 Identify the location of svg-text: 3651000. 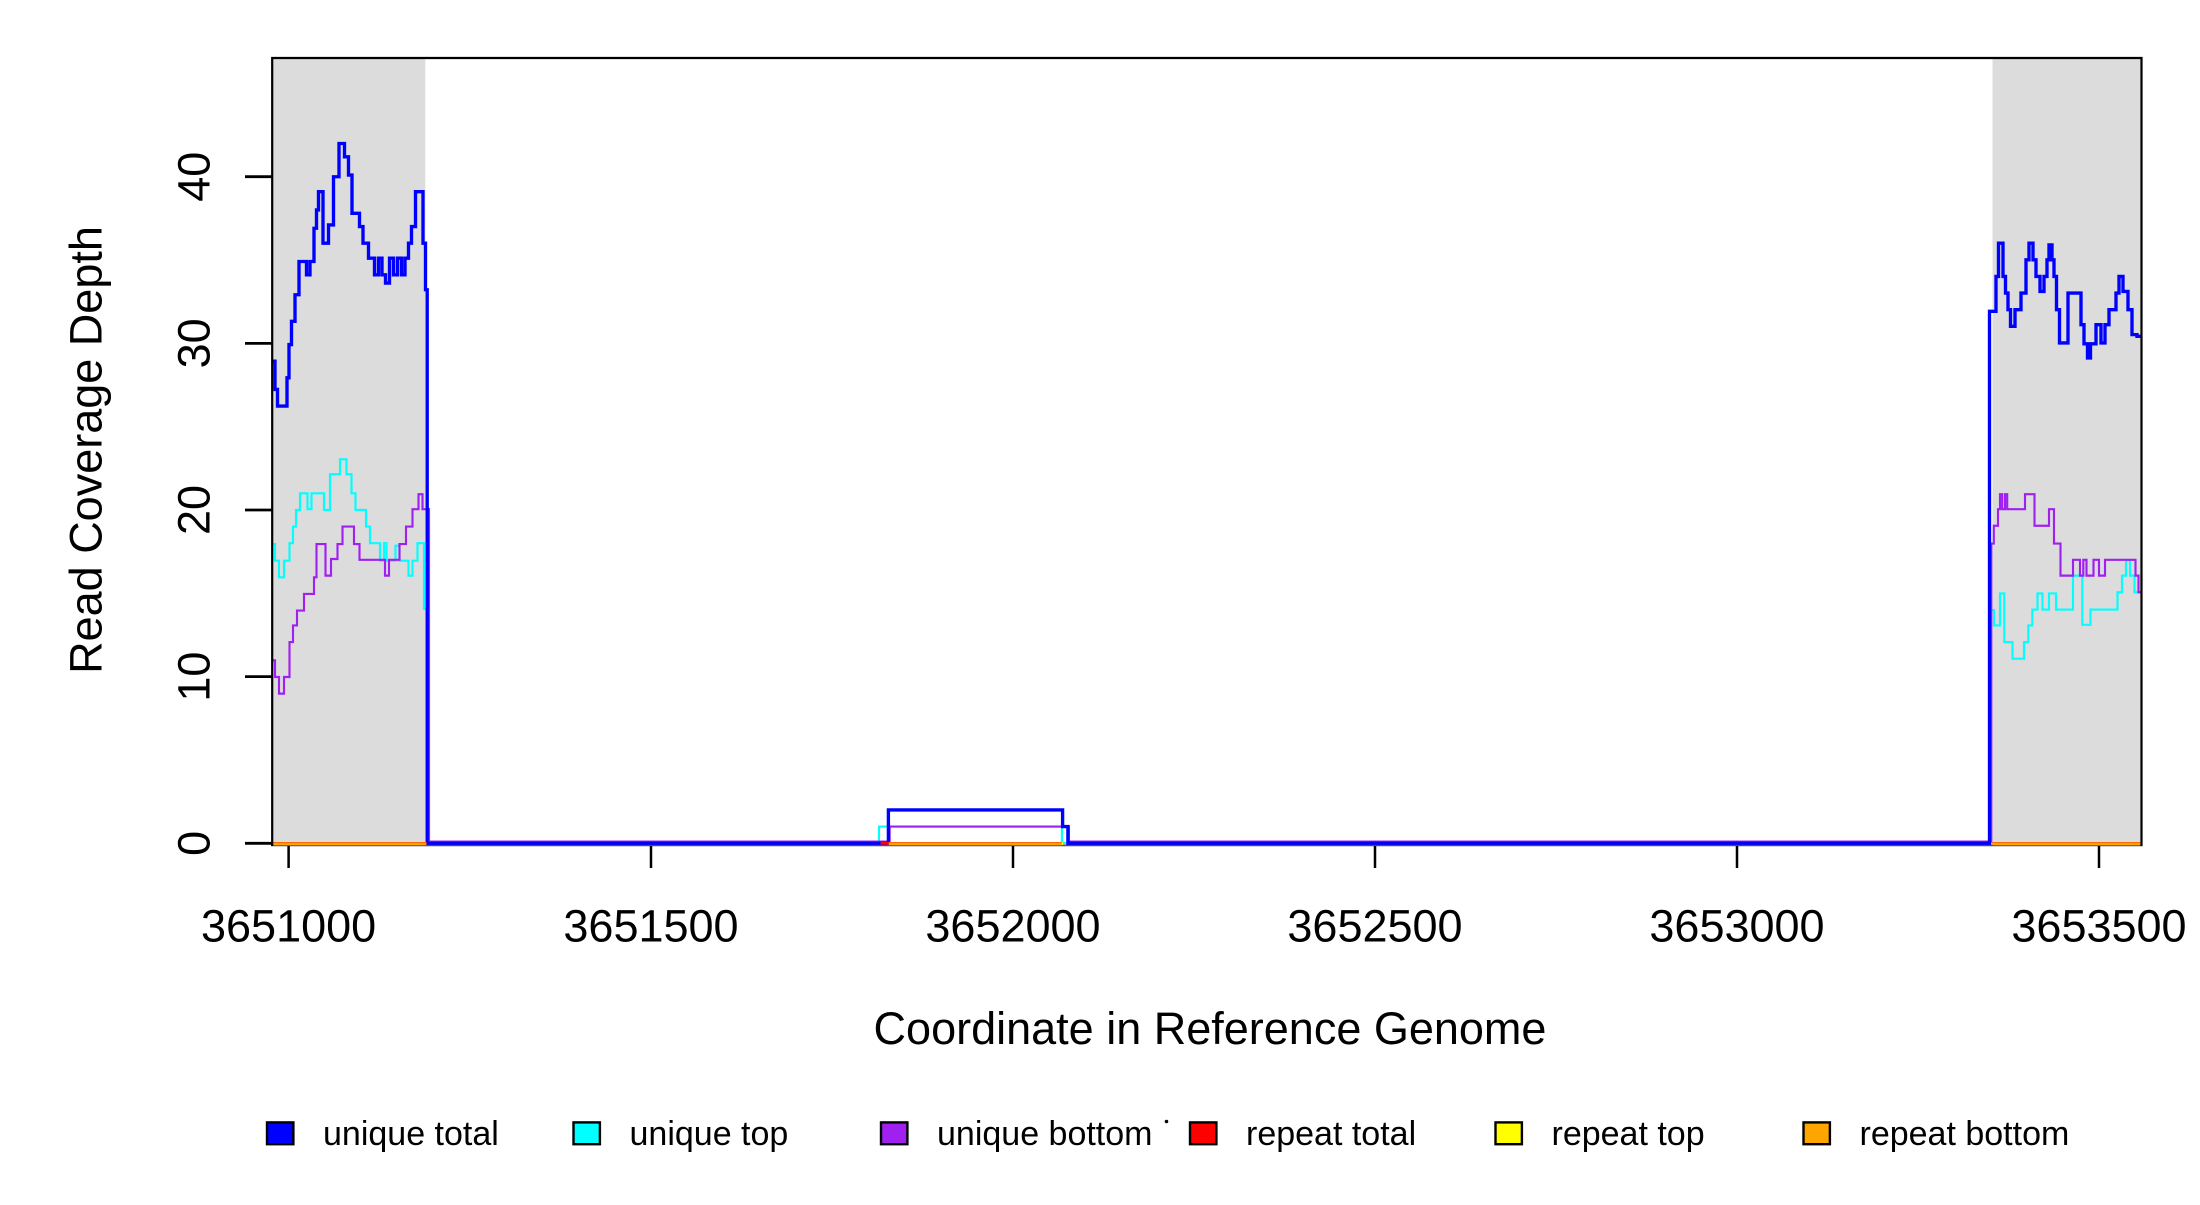
(288, 926).